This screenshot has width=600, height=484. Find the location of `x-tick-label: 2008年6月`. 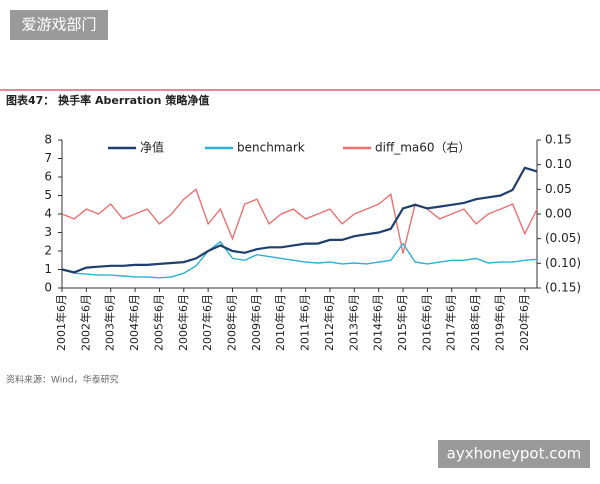

x-tick-label: 2008年6月 is located at coordinates (232, 322).